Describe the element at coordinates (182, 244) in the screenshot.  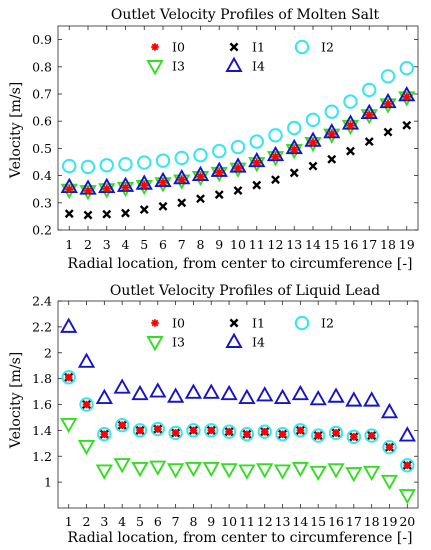
I see `x-tick-label: 7` at that location.